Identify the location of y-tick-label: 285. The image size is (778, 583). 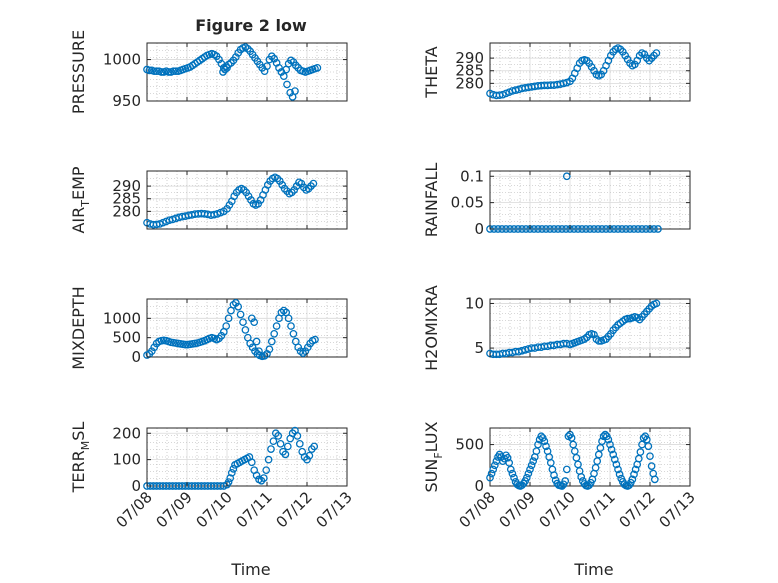
(126, 199).